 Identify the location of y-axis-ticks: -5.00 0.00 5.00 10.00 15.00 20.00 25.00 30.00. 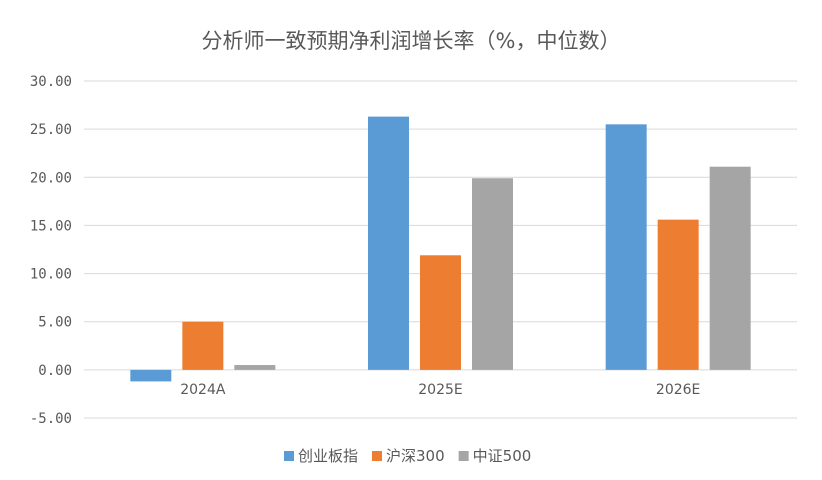
(51, 250).